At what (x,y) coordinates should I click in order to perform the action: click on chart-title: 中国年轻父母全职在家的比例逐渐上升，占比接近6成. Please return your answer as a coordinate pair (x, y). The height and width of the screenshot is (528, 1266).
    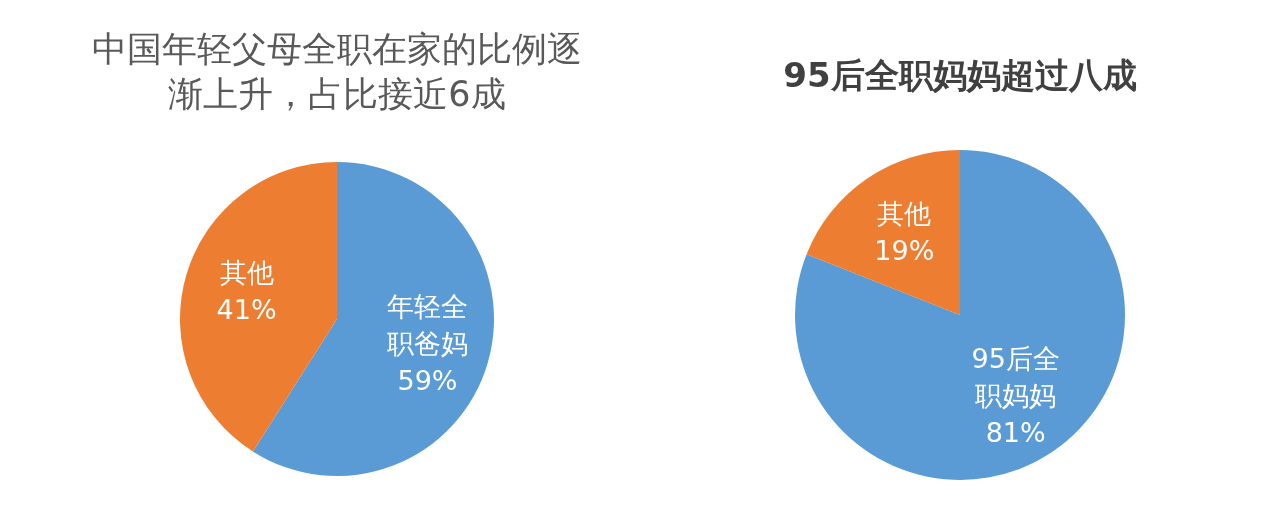
    Looking at the image, I should click on (337, 71).